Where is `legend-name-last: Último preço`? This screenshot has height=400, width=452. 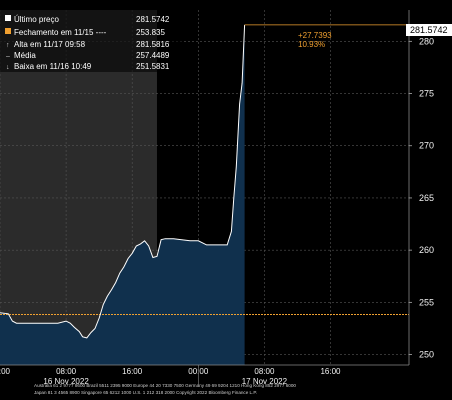
legend-name-last: Último preço is located at coordinates (36, 19).